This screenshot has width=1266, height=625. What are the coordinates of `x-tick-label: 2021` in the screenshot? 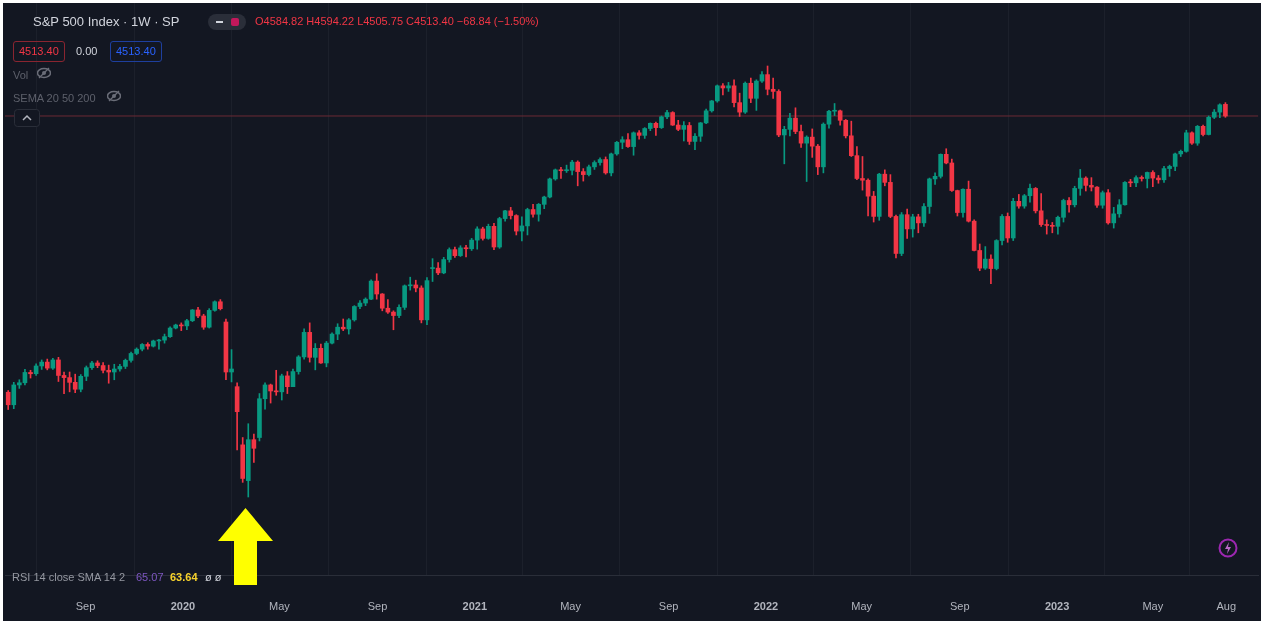 It's located at (475, 605).